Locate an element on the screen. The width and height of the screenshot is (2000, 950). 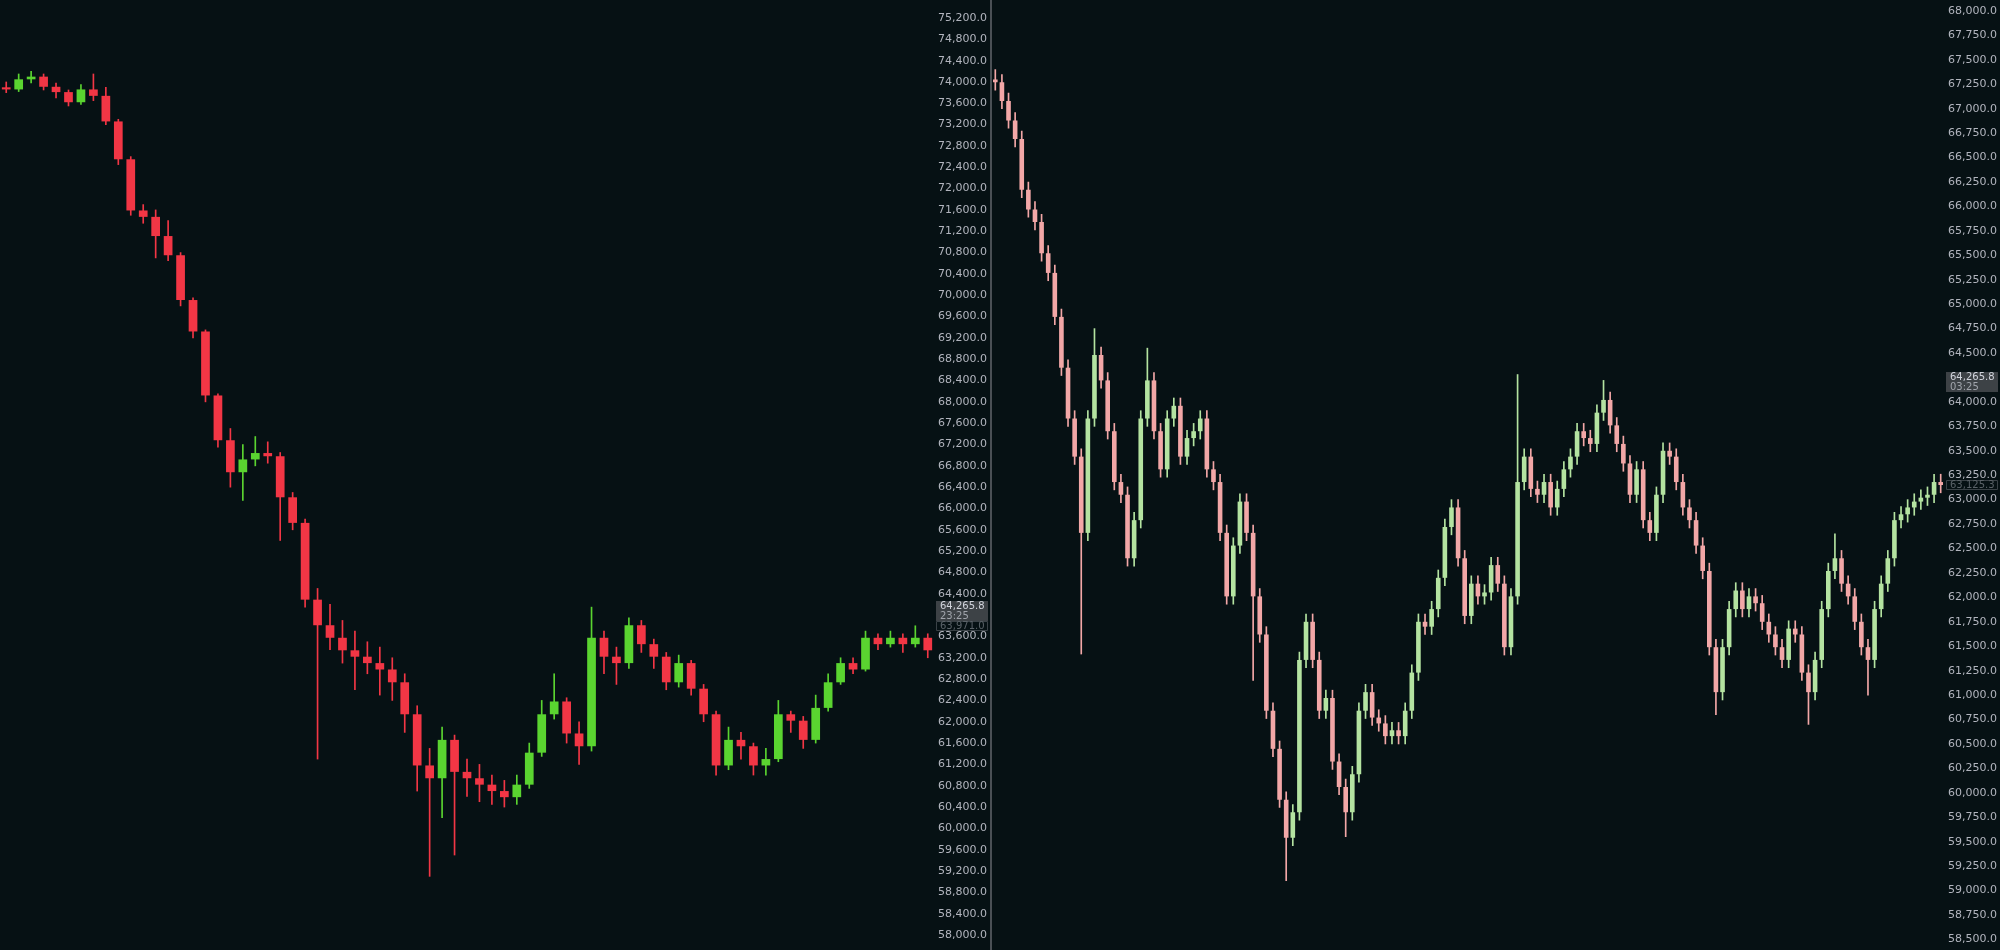
text: 63,971.0 is located at coordinates (962, 625).